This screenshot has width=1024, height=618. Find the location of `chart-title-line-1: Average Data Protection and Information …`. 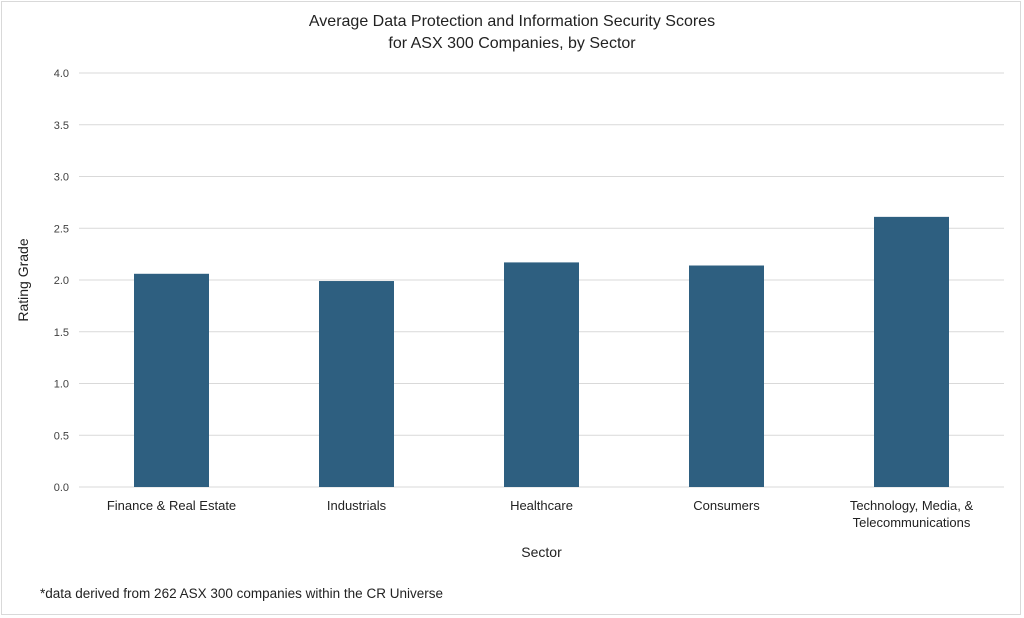

chart-title-line-1: Average Data Protection and Information … is located at coordinates (512, 21).